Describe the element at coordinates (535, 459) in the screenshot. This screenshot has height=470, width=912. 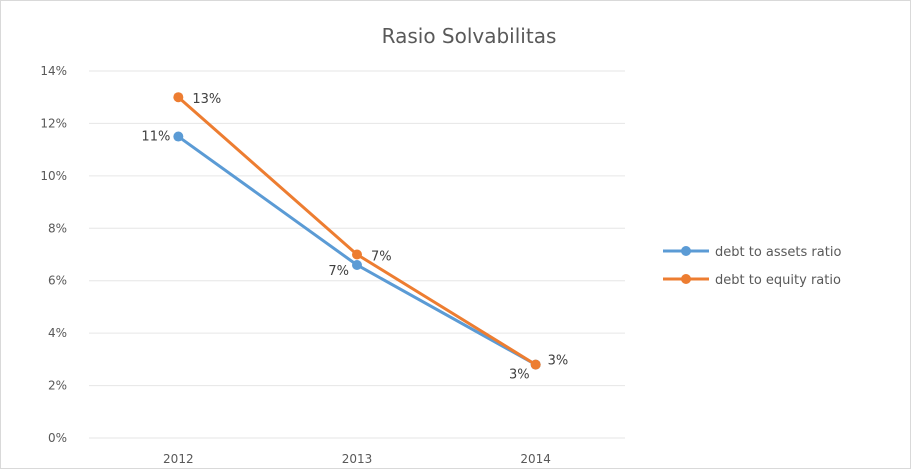
I see `x-tick-label: 2014` at that location.